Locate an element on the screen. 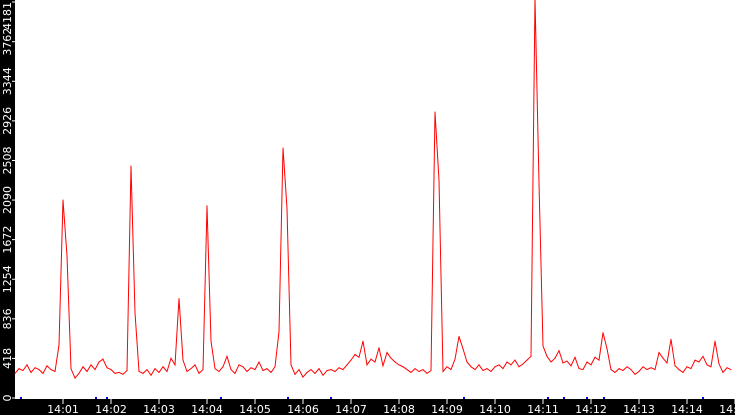 Image resolution: width=735 pixels, height=415 pixels. x-tick-label: 14:01 is located at coordinates (63, 409).